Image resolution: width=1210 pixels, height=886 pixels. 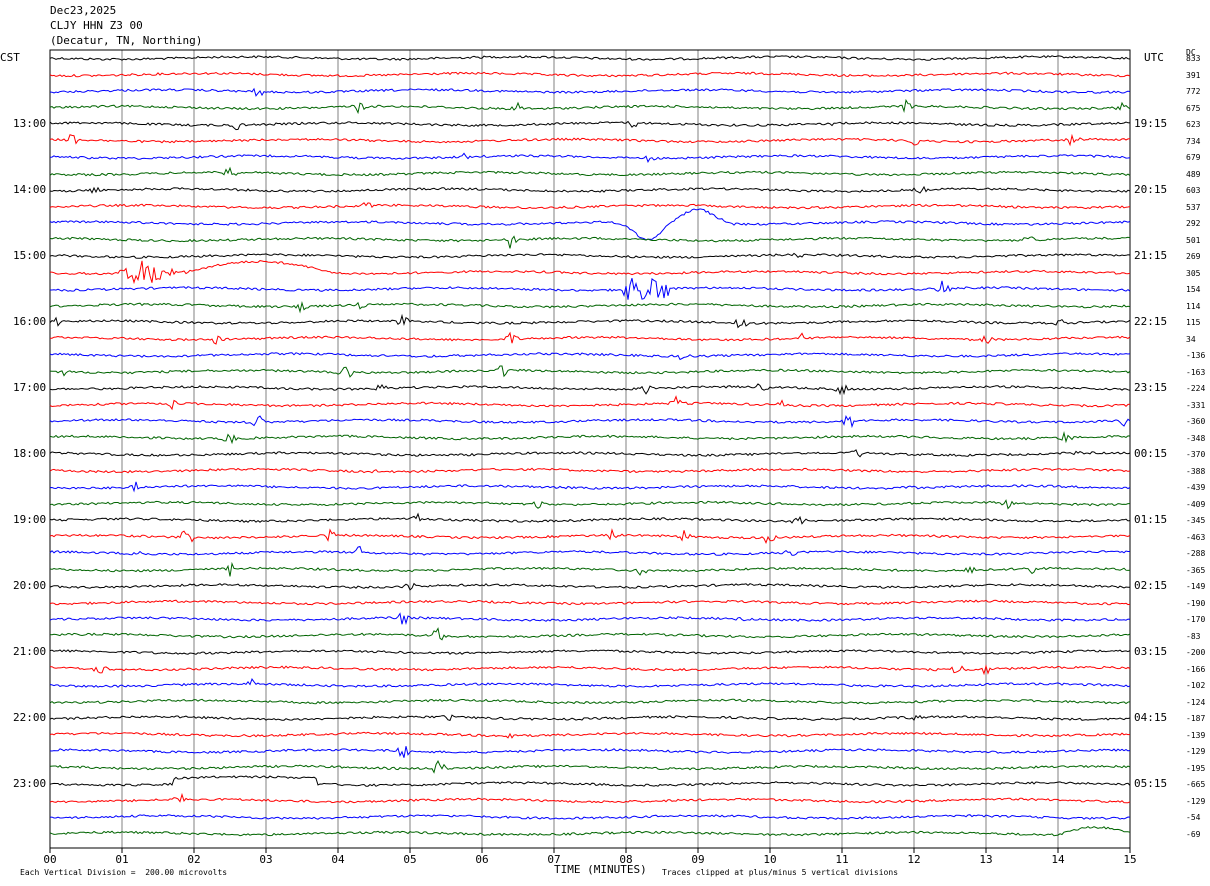 I want to click on right-time-label: 21:15, so click(x=1151, y=255).